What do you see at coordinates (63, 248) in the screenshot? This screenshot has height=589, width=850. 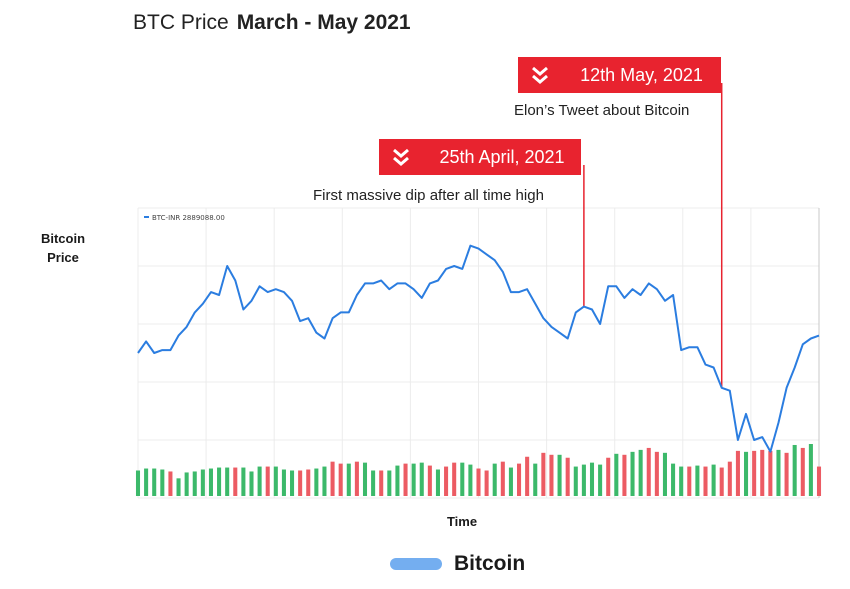 I see `y-axis-label: Bitcoin Price` at bounding box center [63, 248].